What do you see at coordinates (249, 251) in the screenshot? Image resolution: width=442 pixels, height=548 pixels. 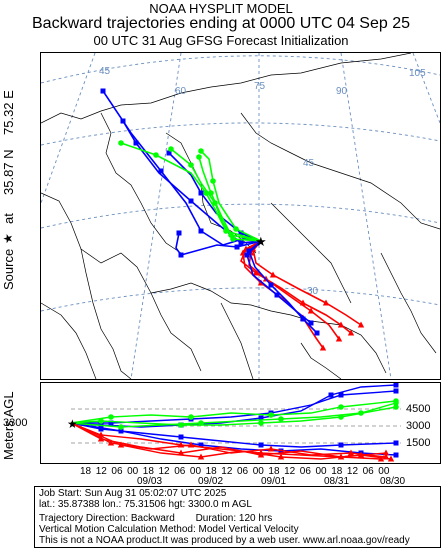 I see `map-traj-blue-7-marker` at bounding box center [249, 251].